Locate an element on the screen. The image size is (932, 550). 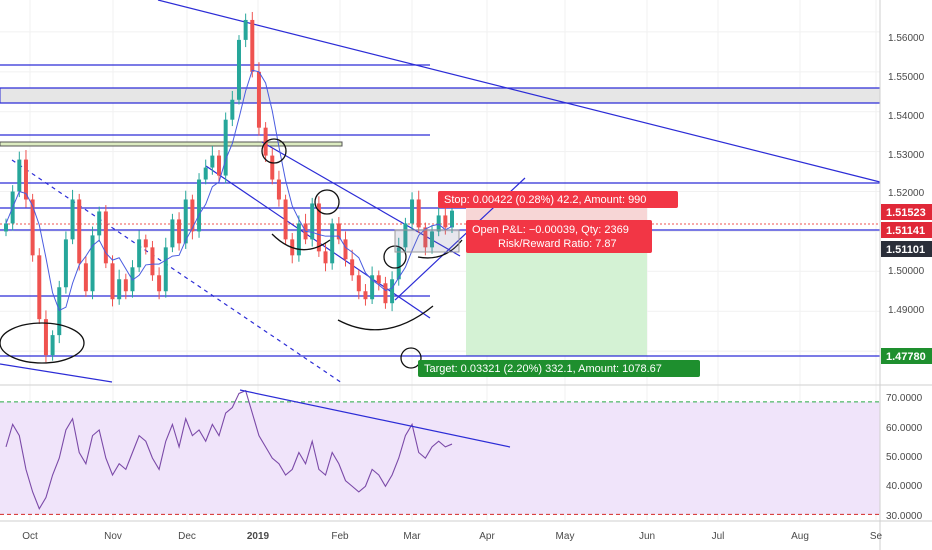
target-price-badge: 1.47780 is located at coordinates (906, 357).